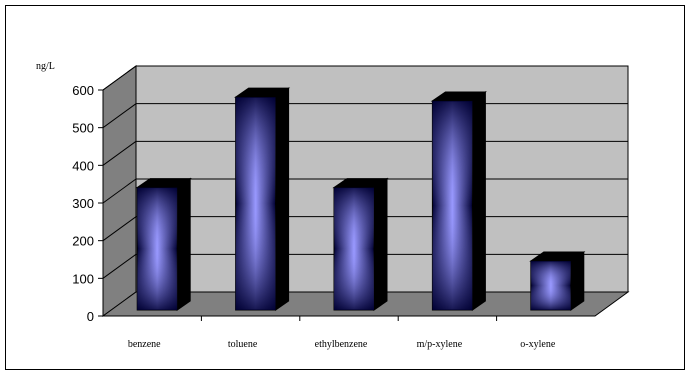  Describe the element at coordinates (83, 128) in the screenshot. I see `y-tick-label: 500` at that location.